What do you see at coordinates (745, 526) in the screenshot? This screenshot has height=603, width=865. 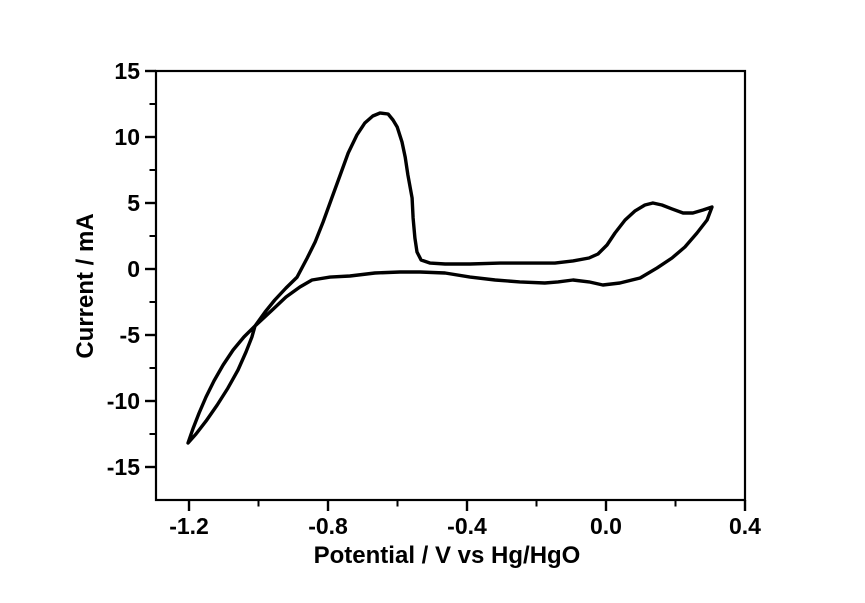 I see `x-tick-label: 0.4` at bounding box center [745, 526].